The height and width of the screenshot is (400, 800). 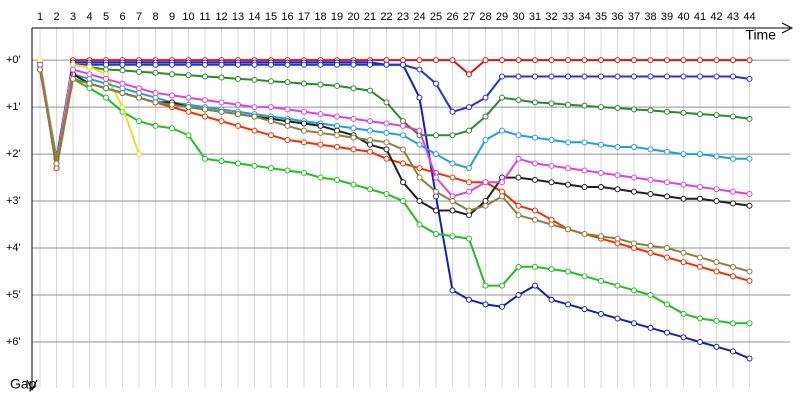 I want to click on x-tick-label: 20, so click(x=353, y=17).